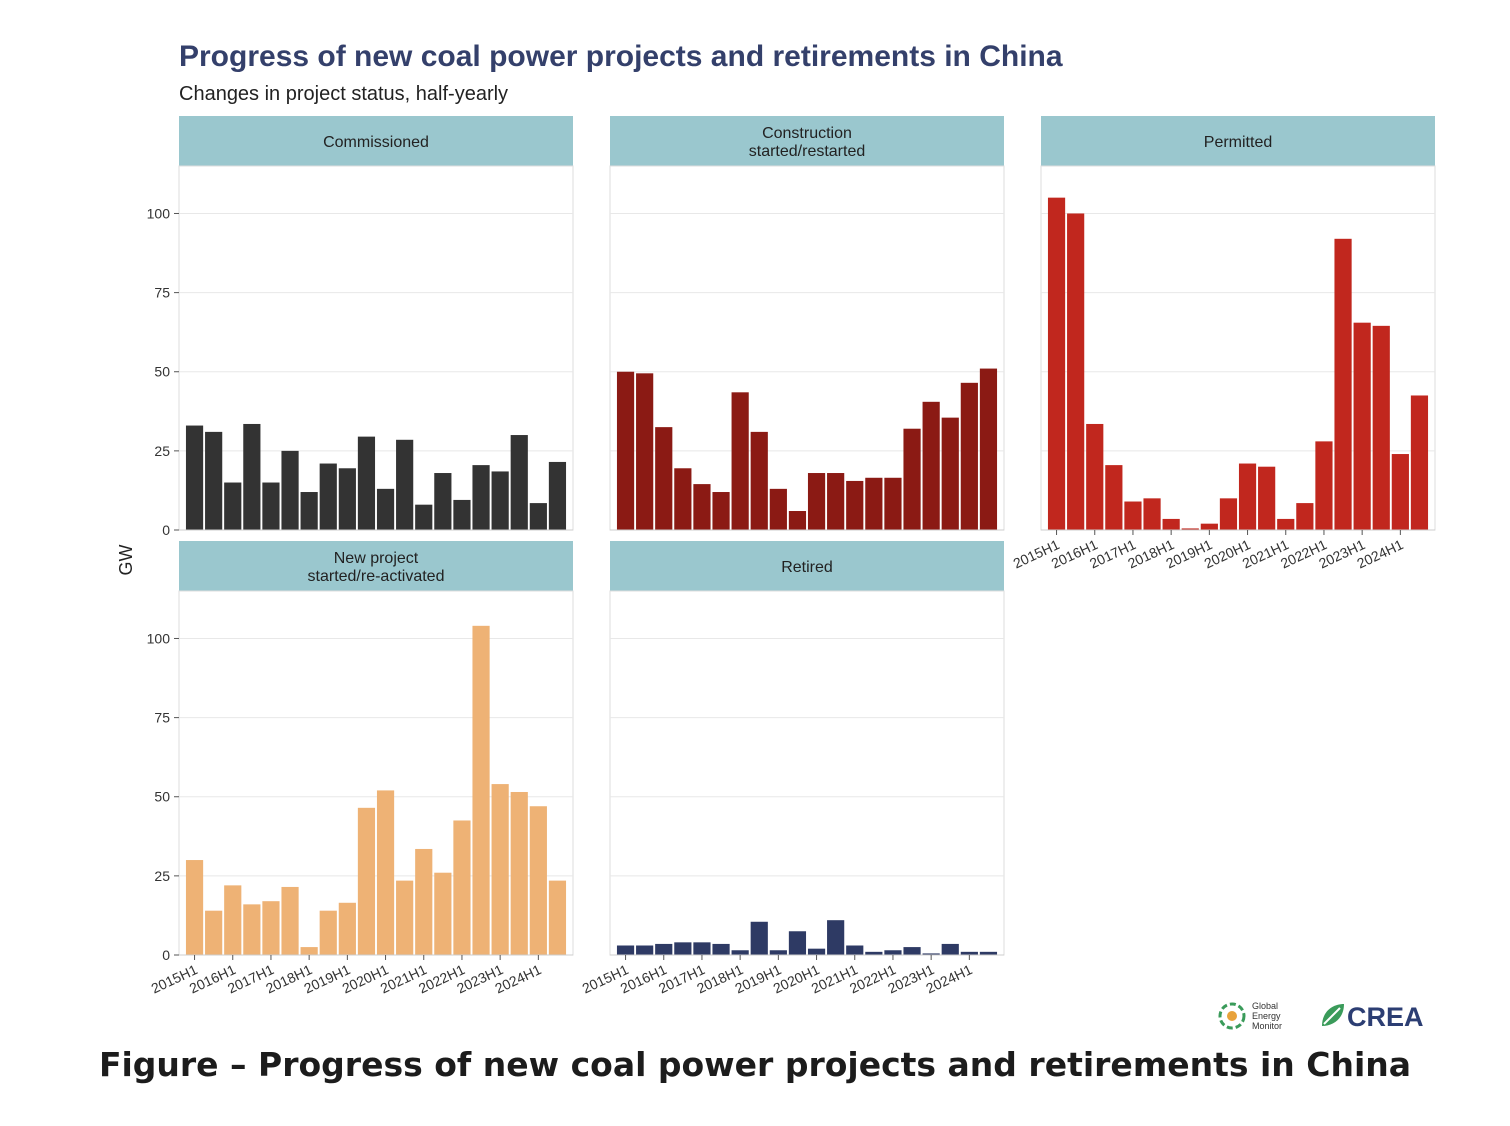 The image size is (1510, 1126). I want to click on panel-strip-label: Commissioned, so click(376, 142).